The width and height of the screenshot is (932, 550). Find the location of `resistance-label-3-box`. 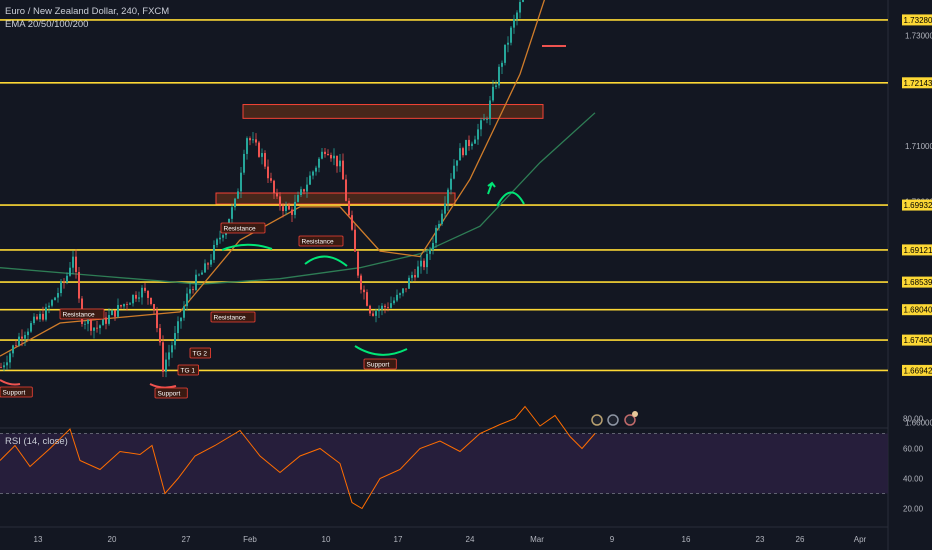

resistance-label-3-box is located at coordinates (82, 314).